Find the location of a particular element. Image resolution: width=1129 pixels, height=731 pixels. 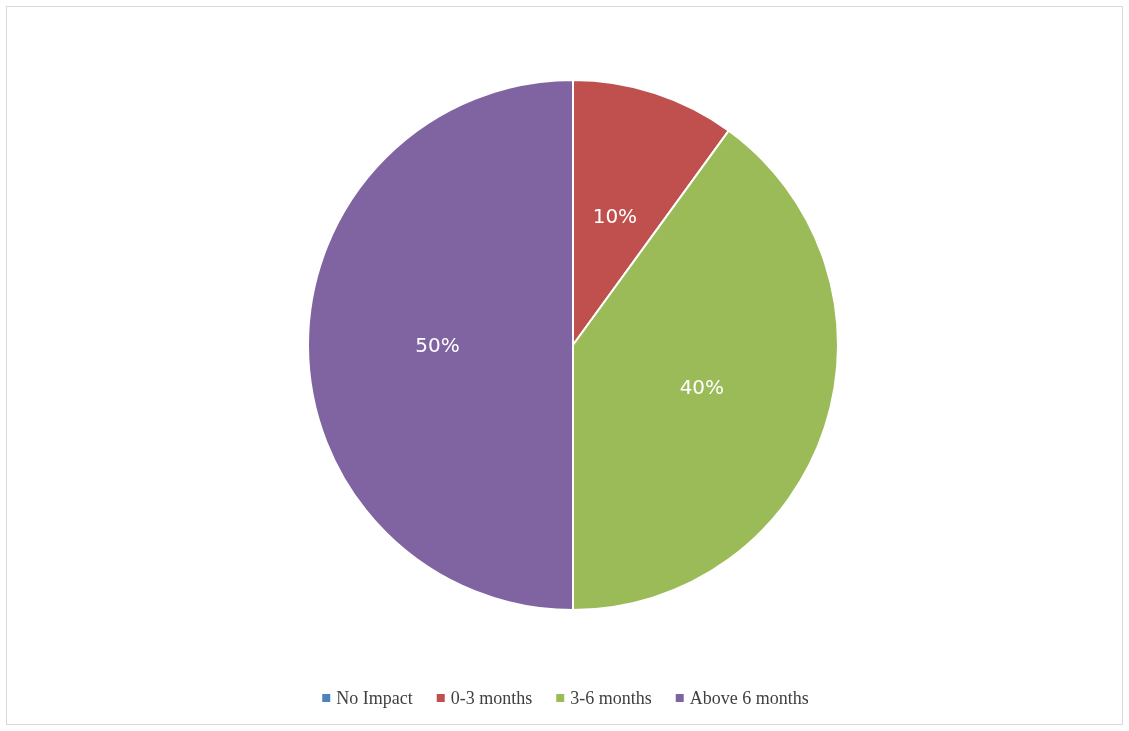

legend-label: 0-3 months is located at coordinates (491, 698).